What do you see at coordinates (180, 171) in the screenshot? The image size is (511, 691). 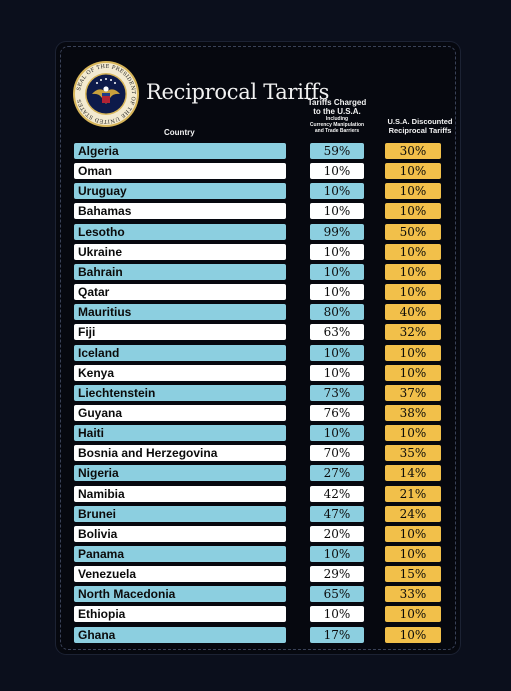 I see `country-cell: Oman` at bounding box center [180, 171].